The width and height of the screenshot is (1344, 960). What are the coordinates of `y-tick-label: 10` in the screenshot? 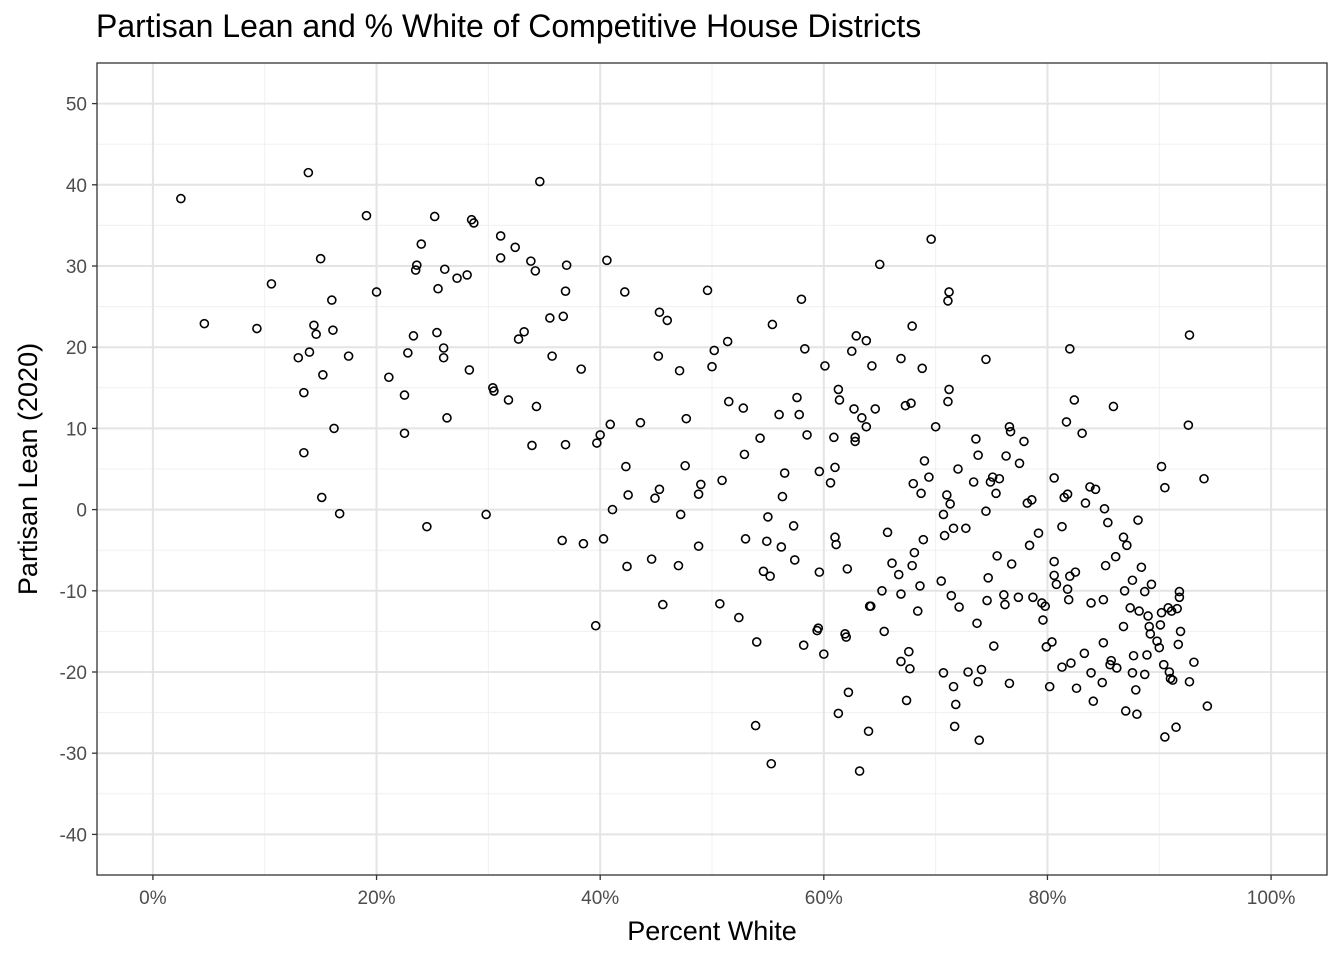 It's located at (76, 429).